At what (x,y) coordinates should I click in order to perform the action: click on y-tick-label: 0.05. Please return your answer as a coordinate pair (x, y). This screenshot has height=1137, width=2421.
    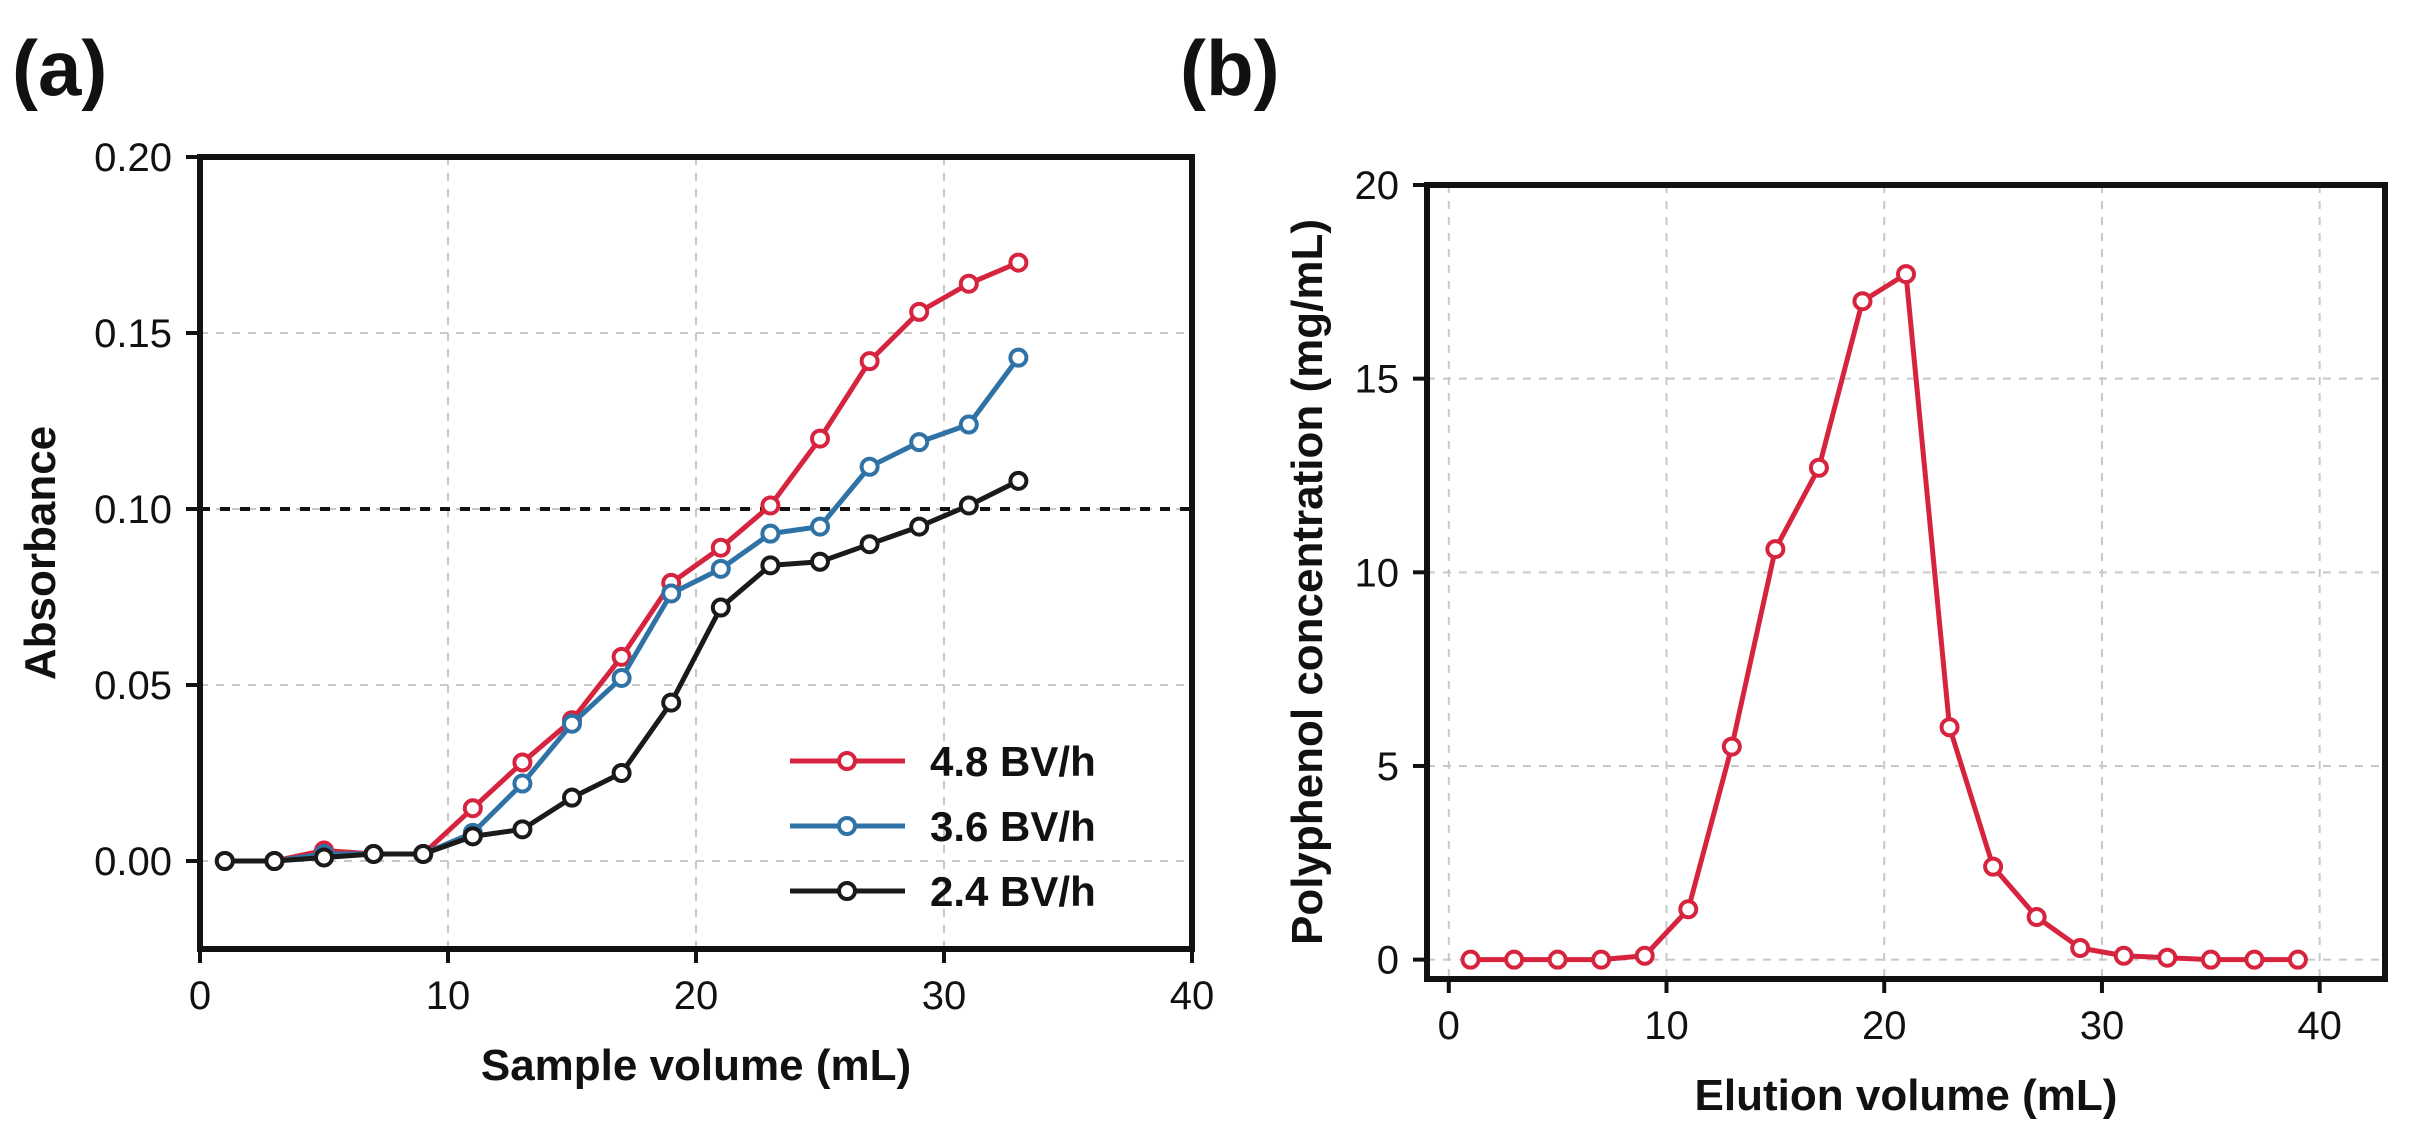
    Looking at the image, I should click on (133, 686).